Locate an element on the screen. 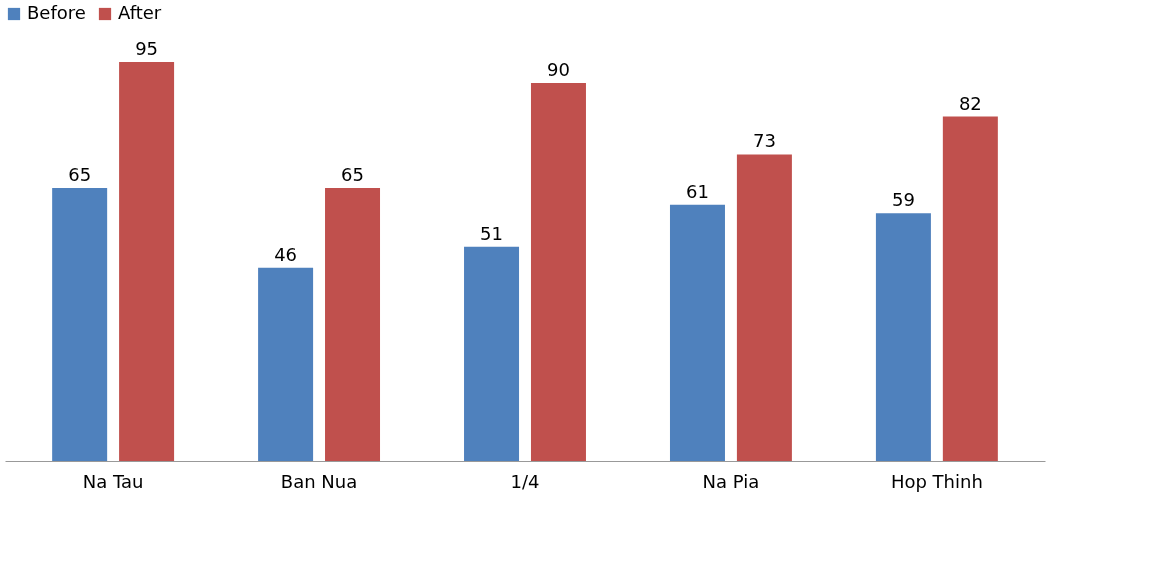  data-label: 73 is located at coordinates (764, 141).